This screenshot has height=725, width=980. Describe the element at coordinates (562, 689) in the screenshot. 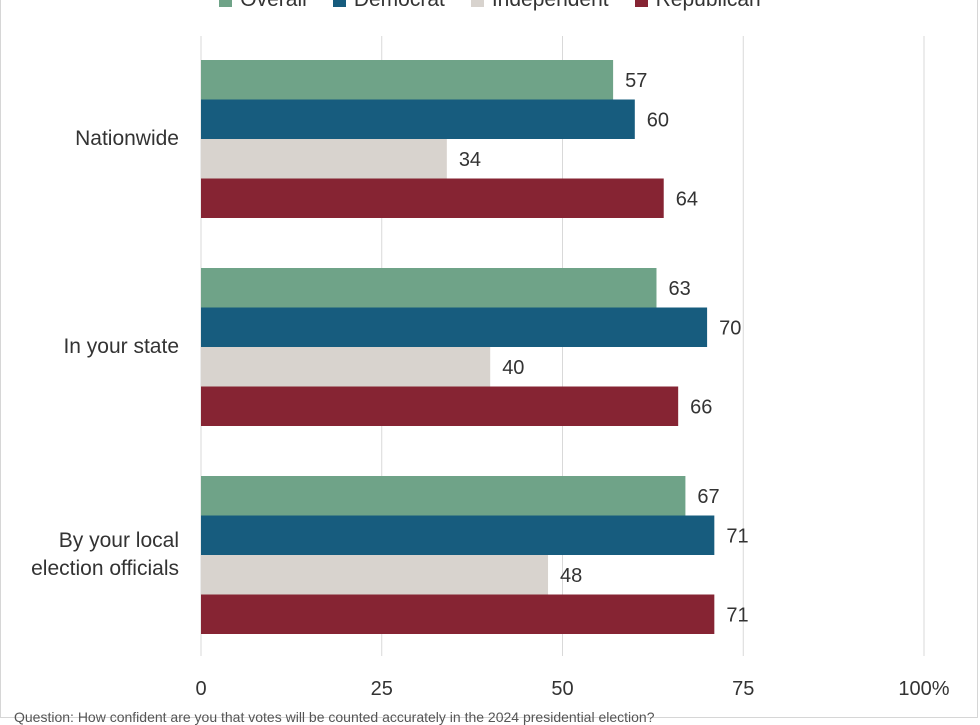

I see `x-tick-label: 50` at that location.